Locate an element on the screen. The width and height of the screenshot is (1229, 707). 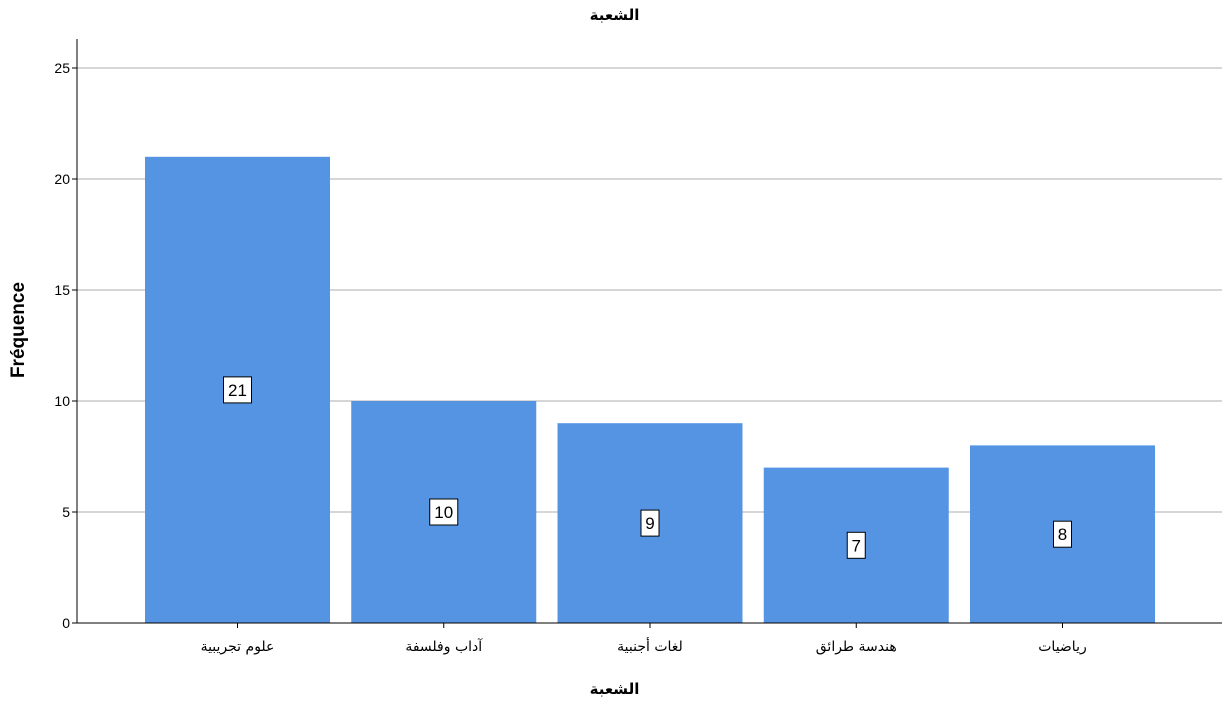
y-tick-label: 10 is located at coordinates (62, 401).